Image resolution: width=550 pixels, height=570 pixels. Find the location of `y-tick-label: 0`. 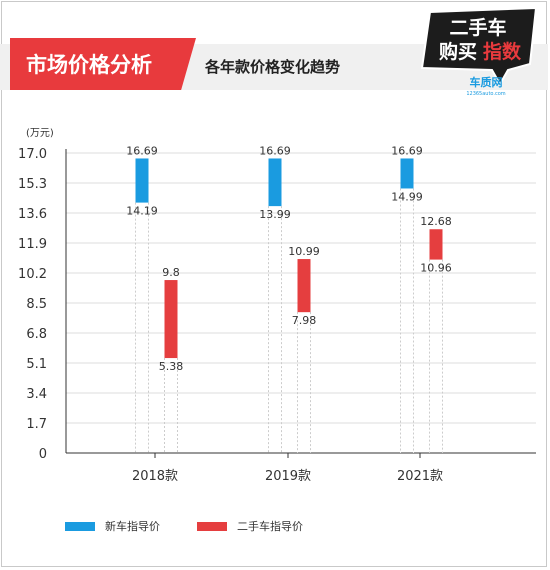

y-tick-label: 0 is located at coordinates (43, 454).